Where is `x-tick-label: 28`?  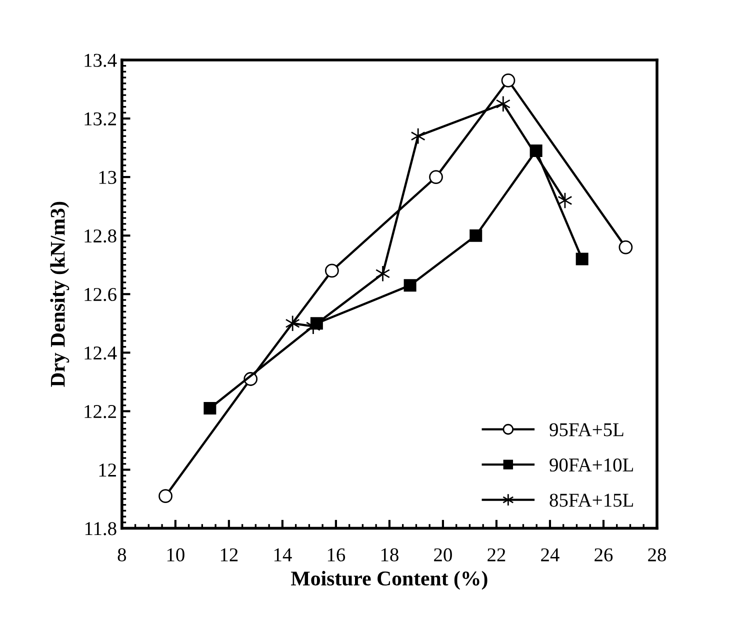 x-tick-label: 28 is located at coordinates (657, 555).